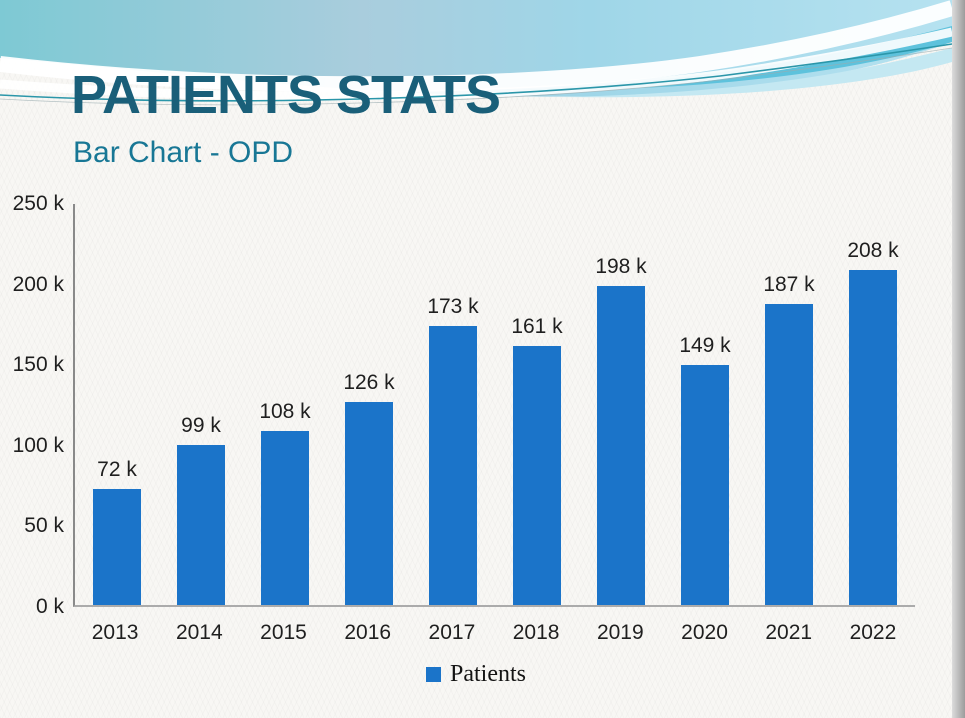  What do you see at coordinates (117, 404) in the screenshot?
I see `bar-cell: 72 k` at bounding box center [117, 404].